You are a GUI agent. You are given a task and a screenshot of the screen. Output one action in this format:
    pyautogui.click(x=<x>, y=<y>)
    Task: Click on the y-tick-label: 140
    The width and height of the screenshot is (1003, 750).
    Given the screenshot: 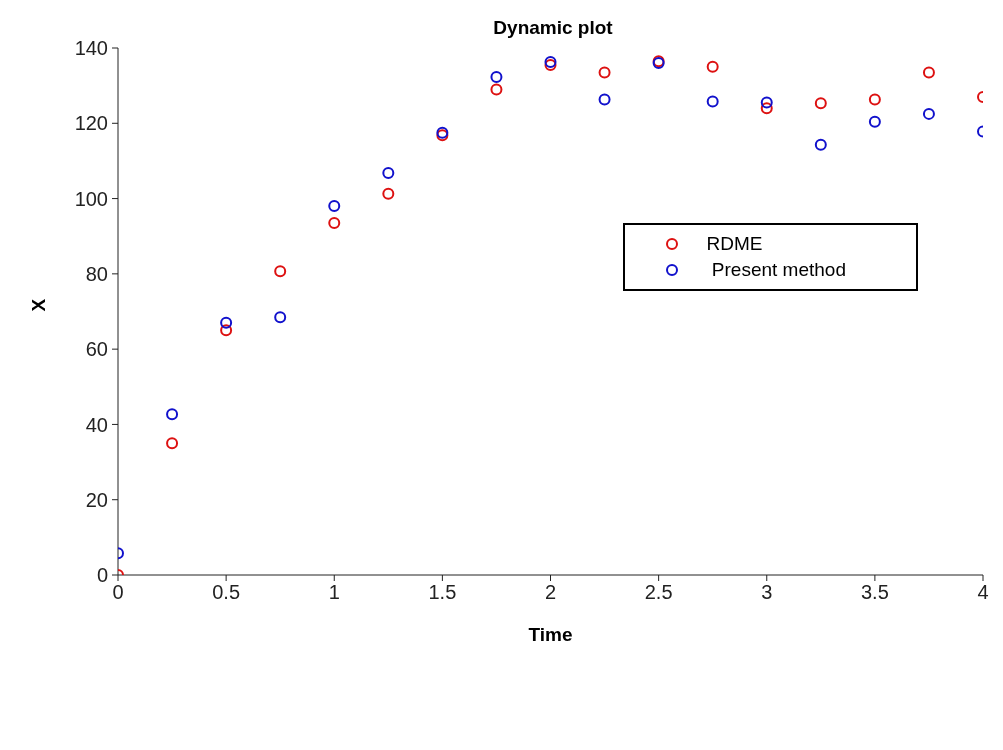 What is the action you would take?
    pyautogui.click(x=91, y=48)
    